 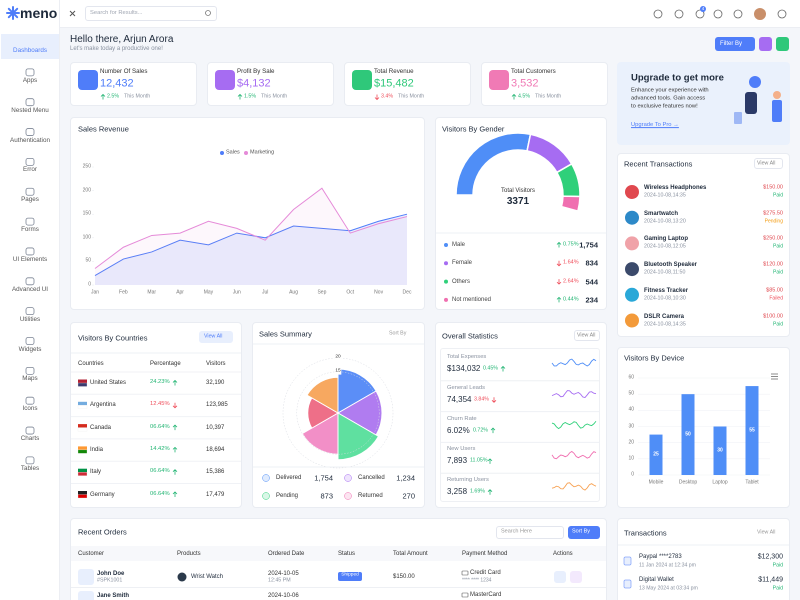 I want to click on menu-item: Nested Menu, so click(x=30, y=110).